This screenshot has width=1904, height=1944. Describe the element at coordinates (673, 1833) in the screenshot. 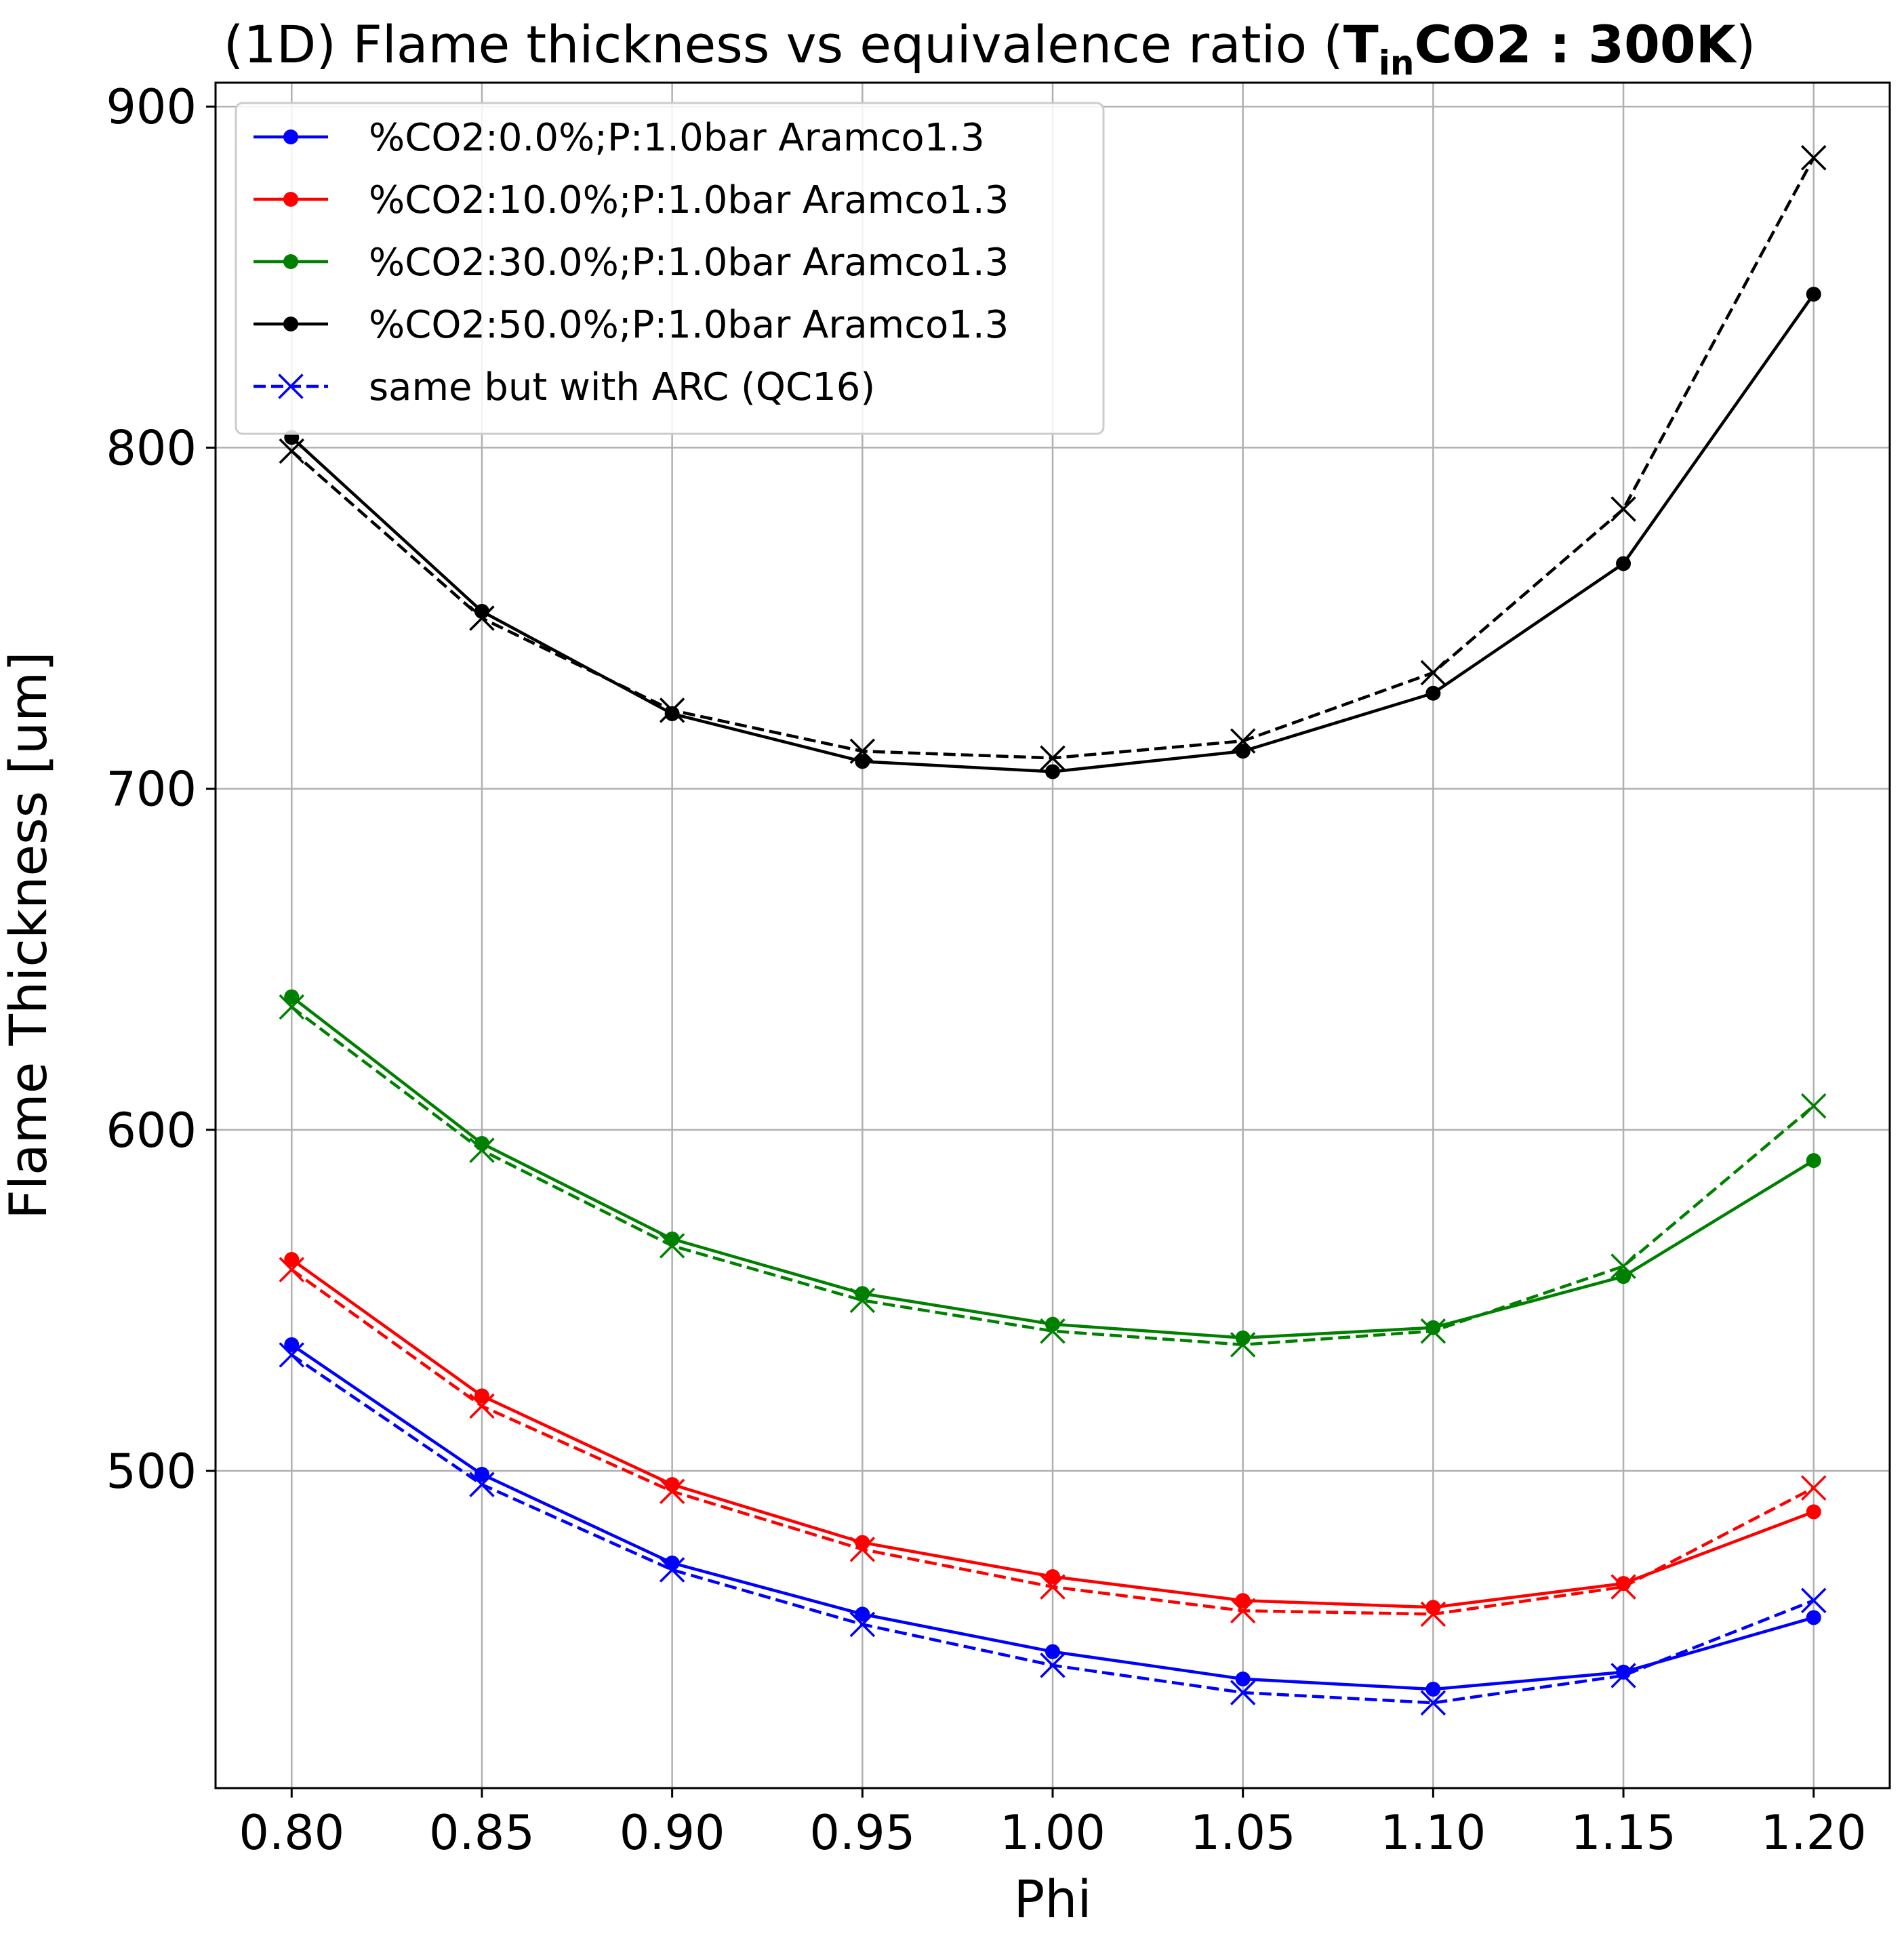

I see `x-tick-label: 0.90` at that location.